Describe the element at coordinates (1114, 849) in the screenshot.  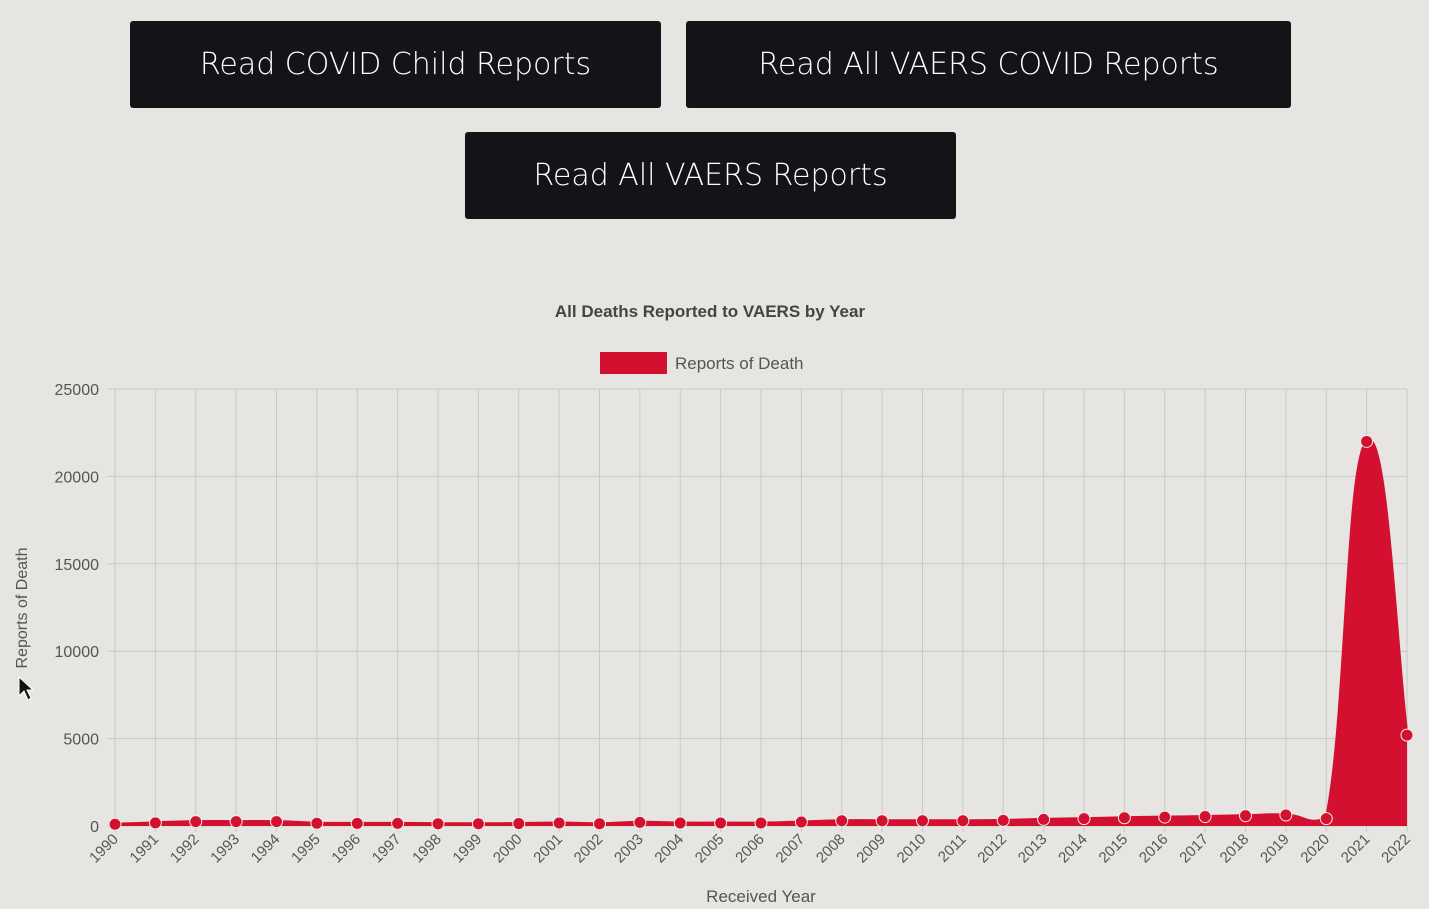
I see `x-tick-label: 2015` at that location.